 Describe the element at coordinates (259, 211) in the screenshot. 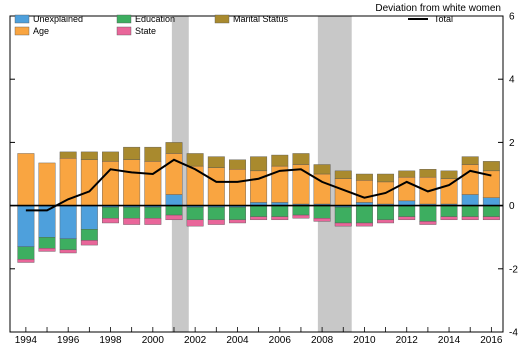

I see `bar-education-2005` at that location.